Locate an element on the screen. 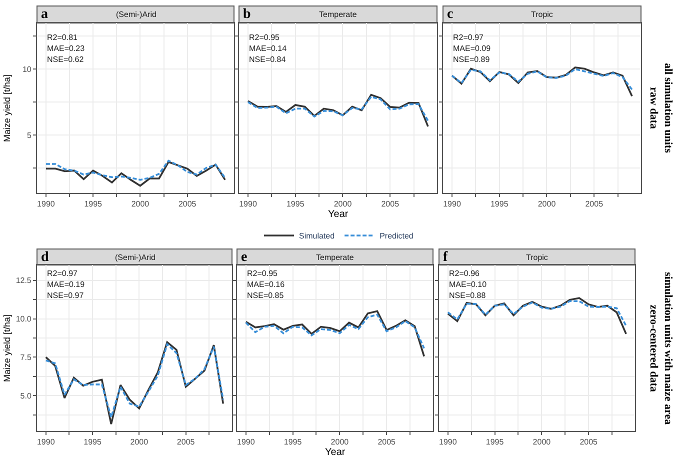  text: e is located at coordinates (244, 257).